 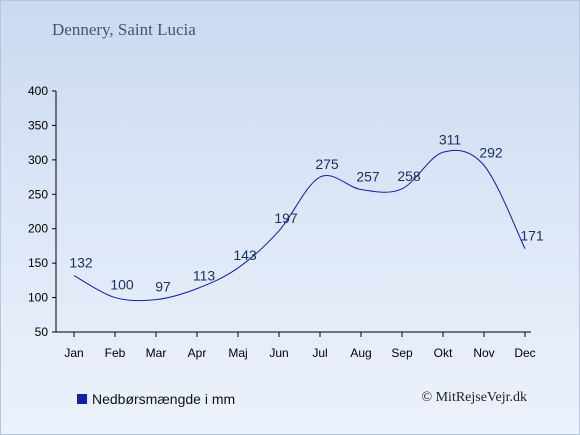 What do you see at coordinates (38, 91) in the screenshot?
I see `y-tick-label: 400` at bounding box center [38, 91].